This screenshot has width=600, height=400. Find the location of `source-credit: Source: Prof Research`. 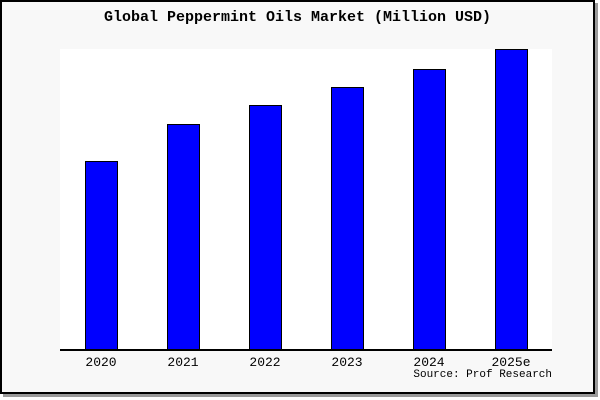

source-credit: Source: Prof Research is located at coordinates (482, 375).